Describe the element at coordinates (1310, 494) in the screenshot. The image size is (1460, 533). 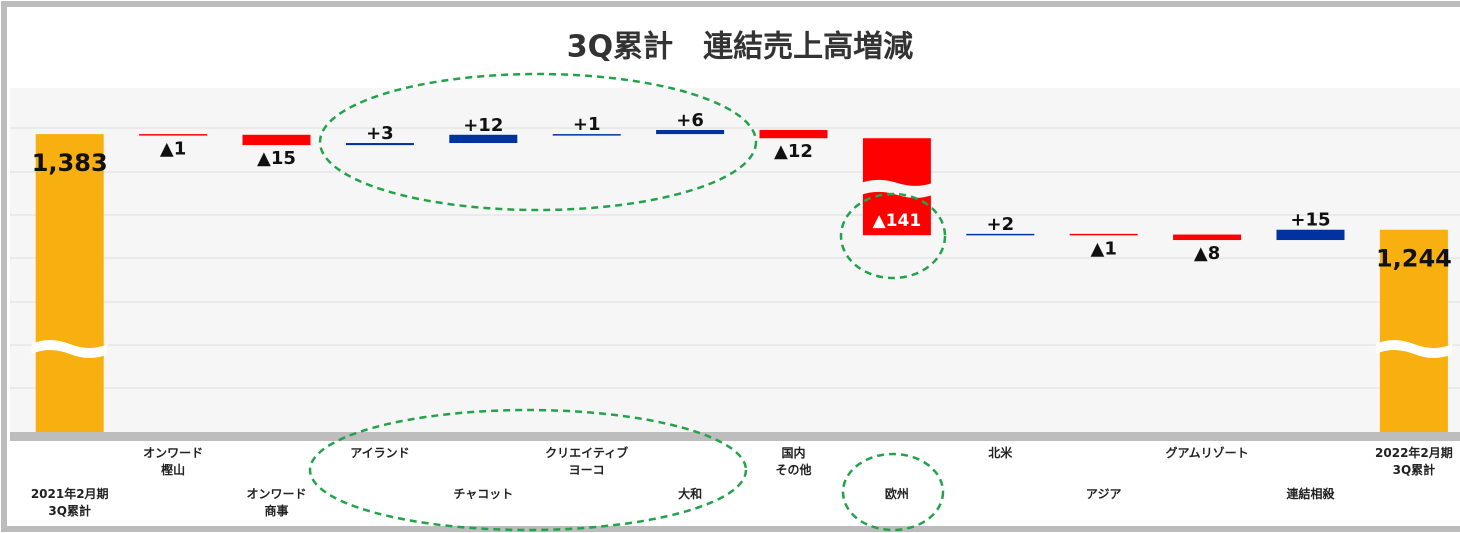
I see `x-tick-label: 連結相殺` at that location.